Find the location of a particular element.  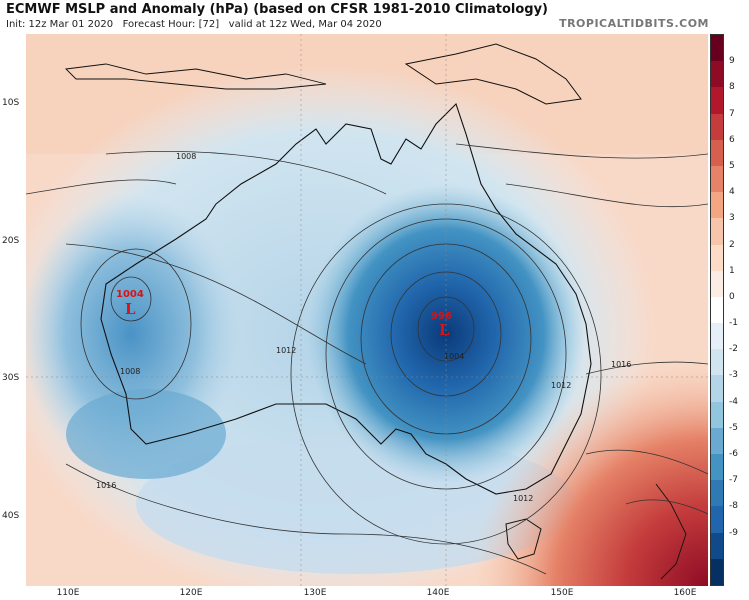

colorbar-label: 3 is located at coordinates (732, 218).